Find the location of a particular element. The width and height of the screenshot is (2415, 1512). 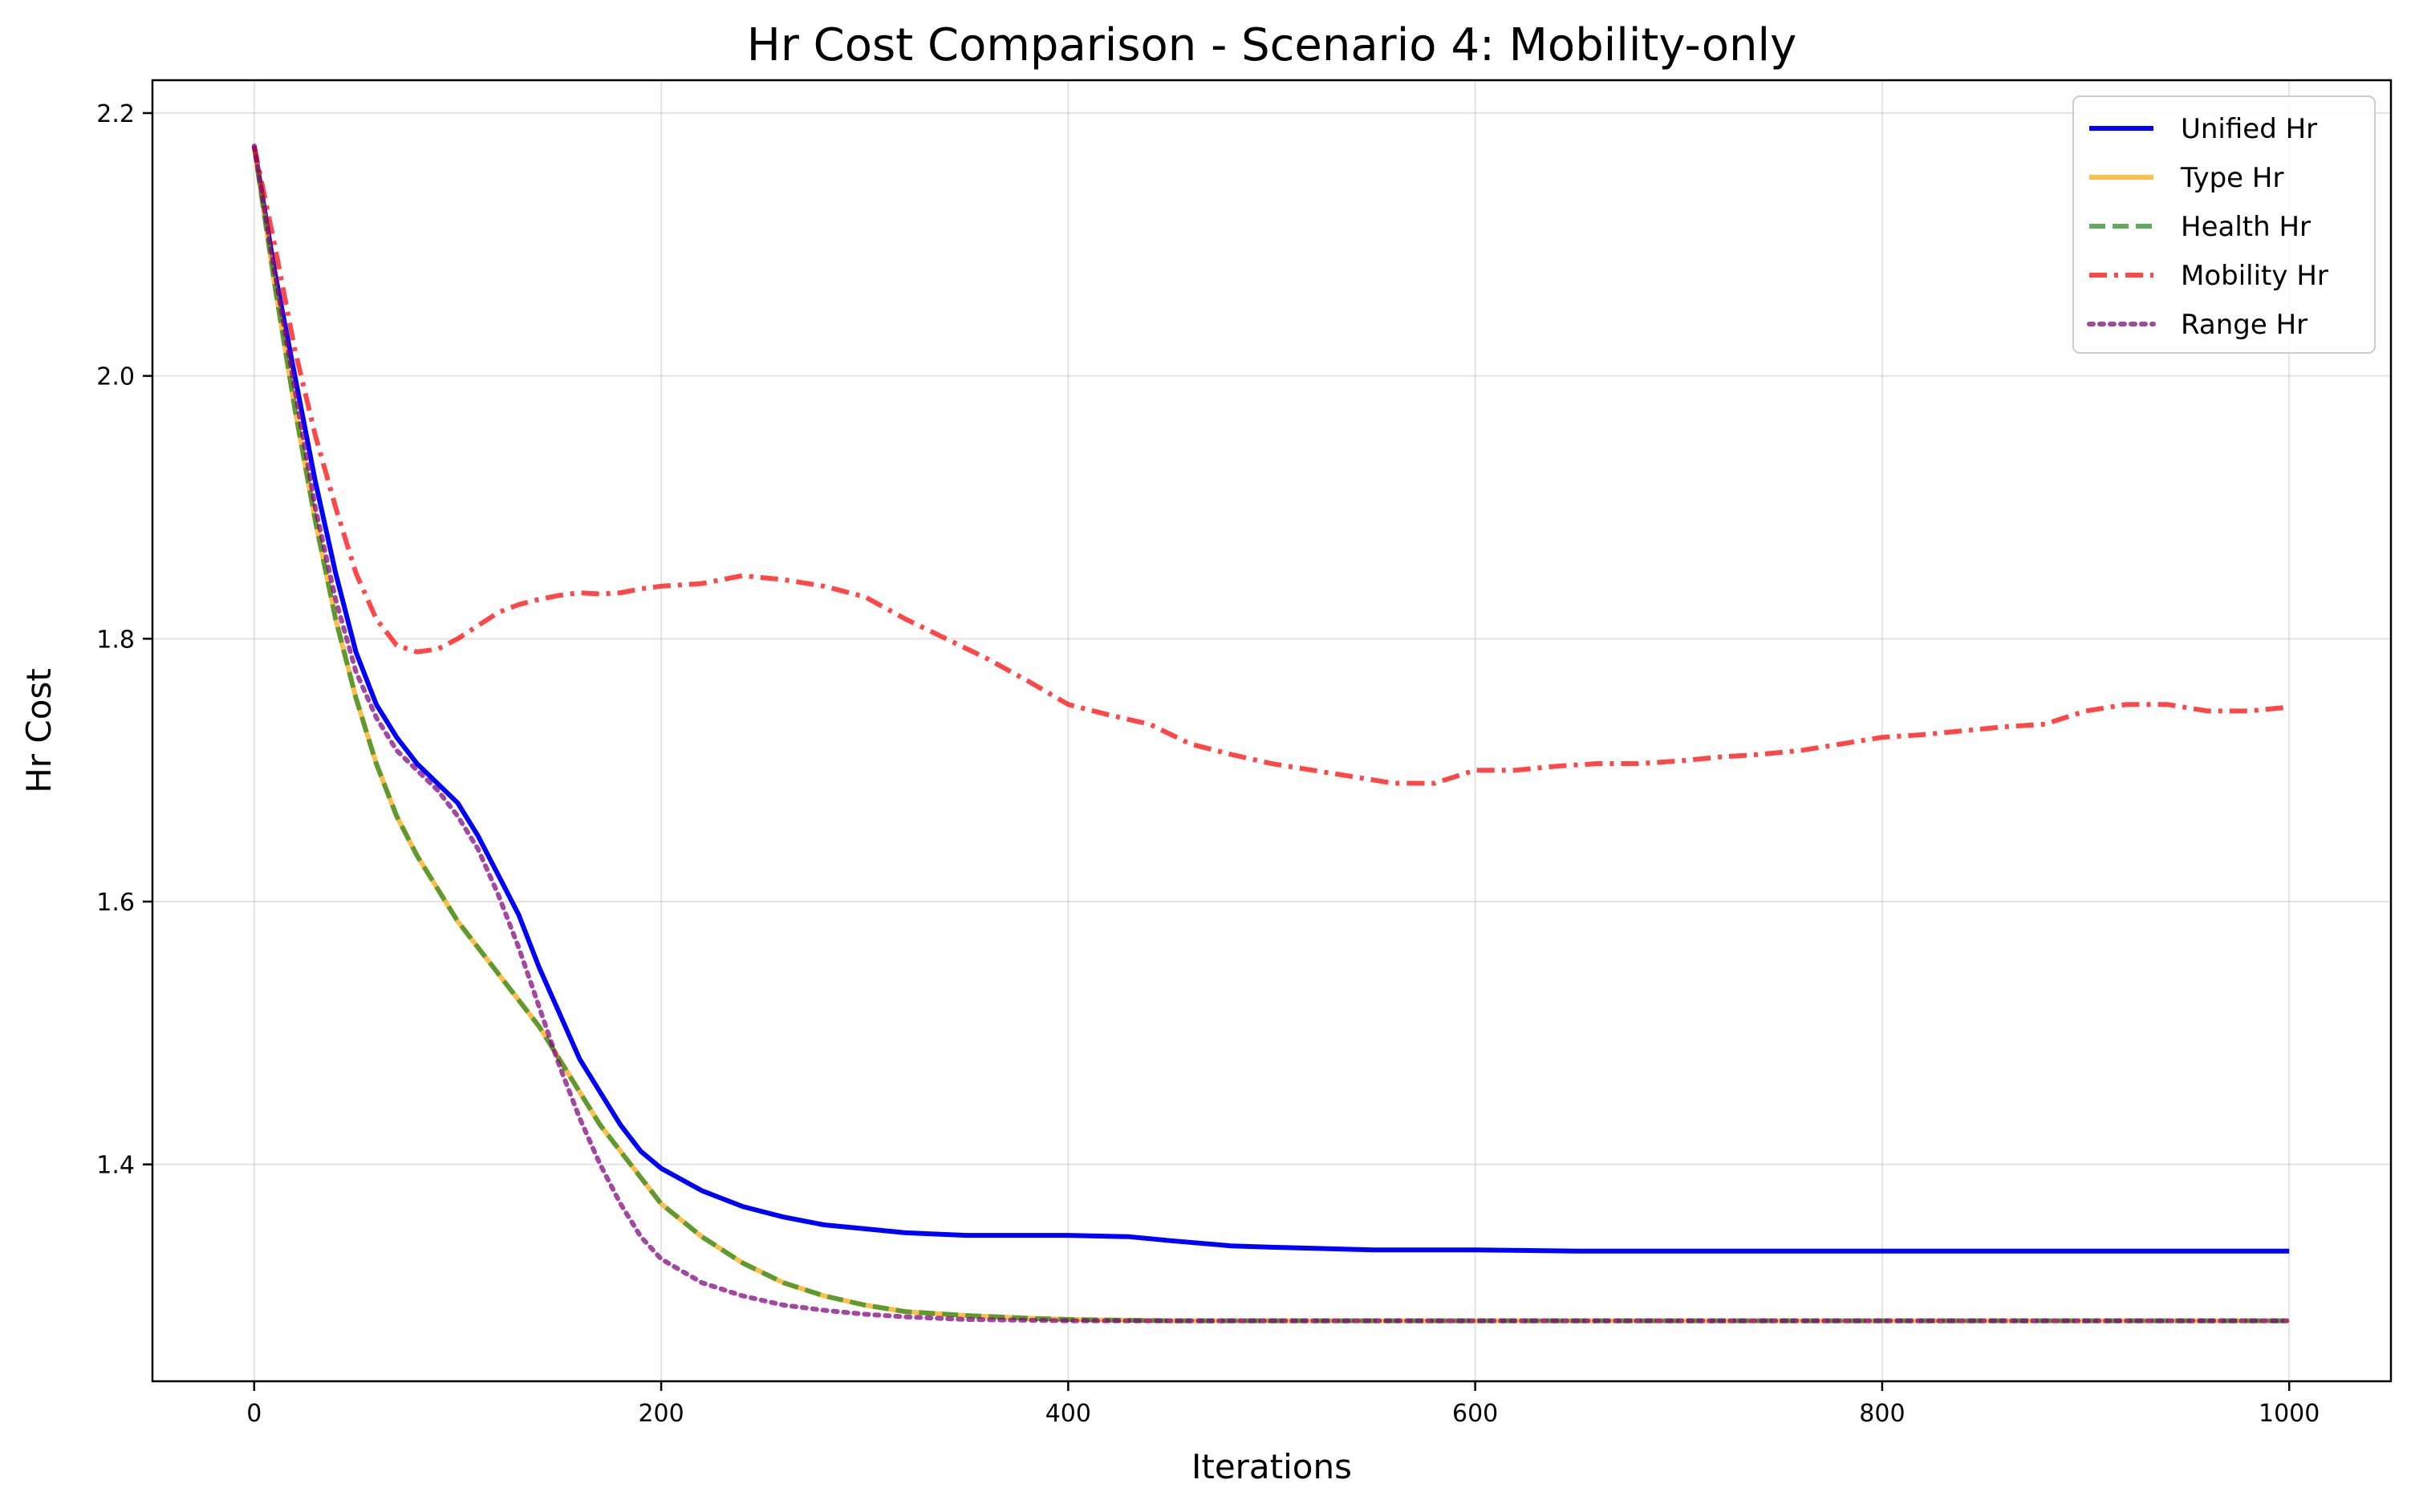

x-tick-label: 600 is located at coordinates (1475, 1414).